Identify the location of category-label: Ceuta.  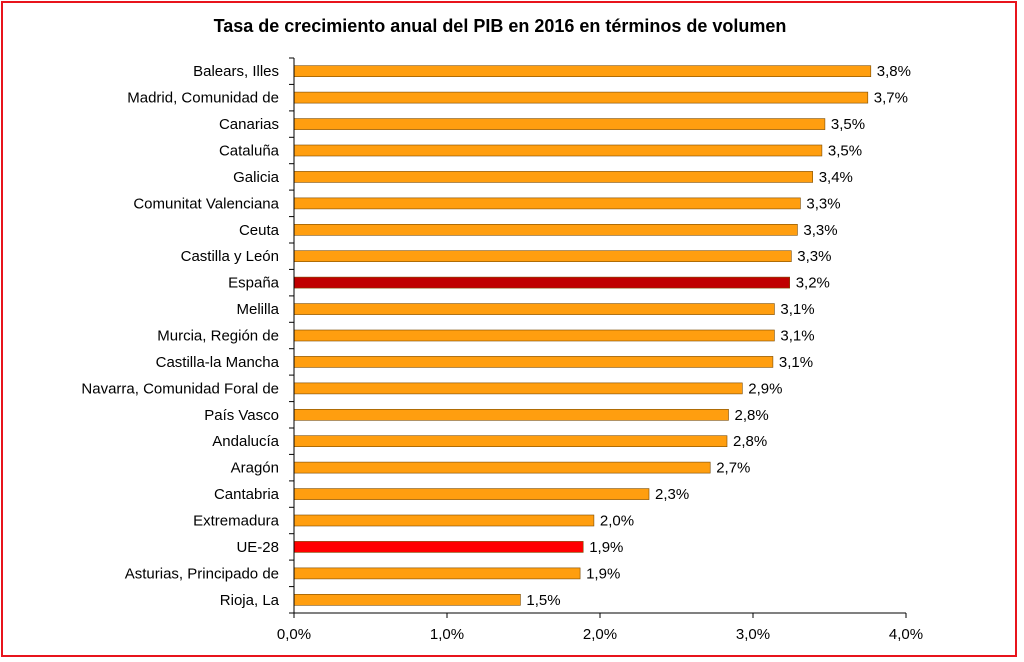
(259, 230).